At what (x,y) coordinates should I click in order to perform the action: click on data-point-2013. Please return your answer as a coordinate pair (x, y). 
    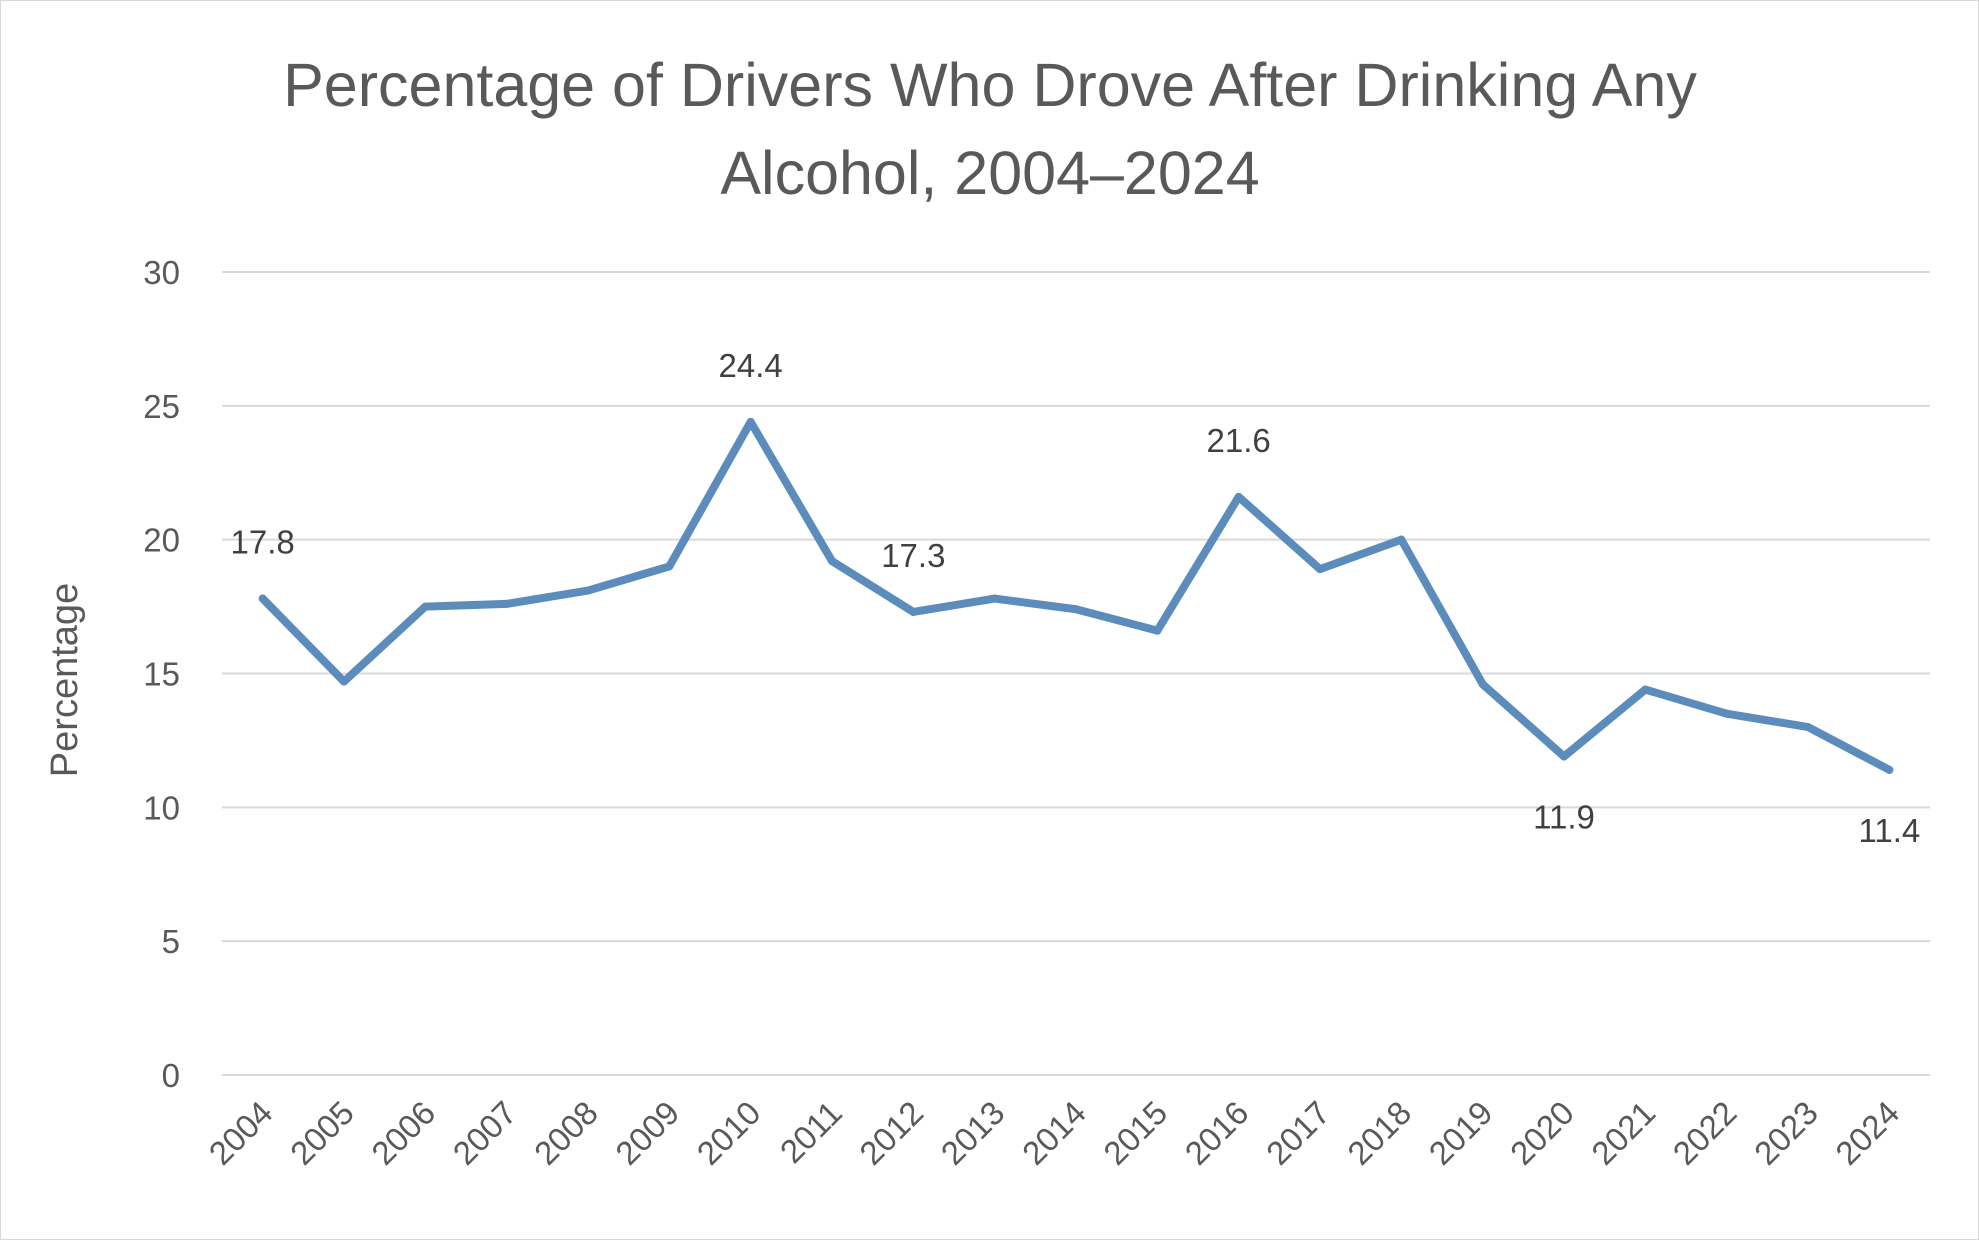
    Looking at the image, I should click on (994, 598).